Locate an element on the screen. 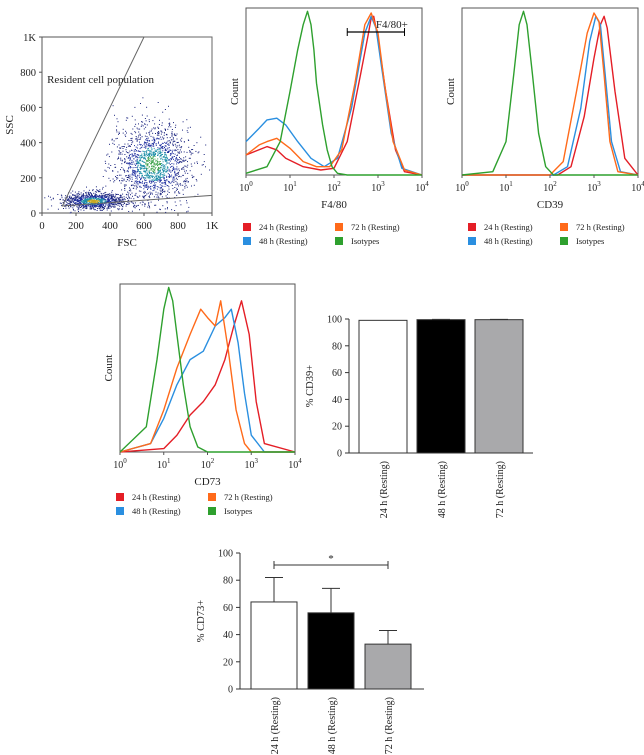 This screenshot has height=755, width=644. gate-polygon is located at coordinates (137, 121).